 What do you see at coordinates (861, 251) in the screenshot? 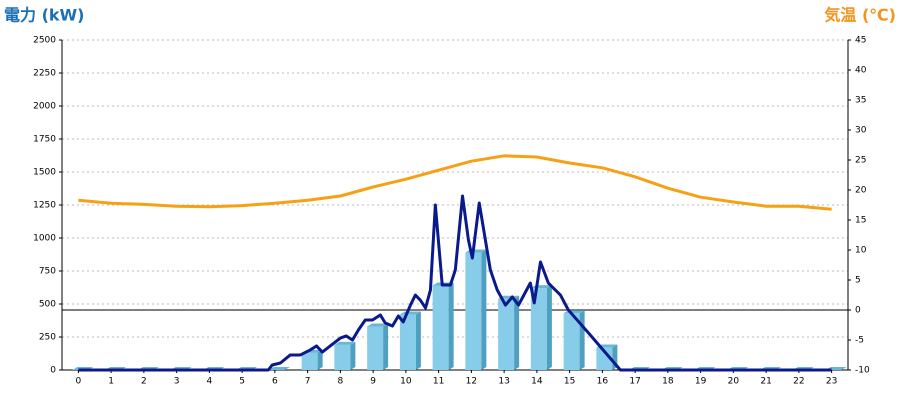
I see `y2-tick-label: 10` at bounding box center [861, 251].